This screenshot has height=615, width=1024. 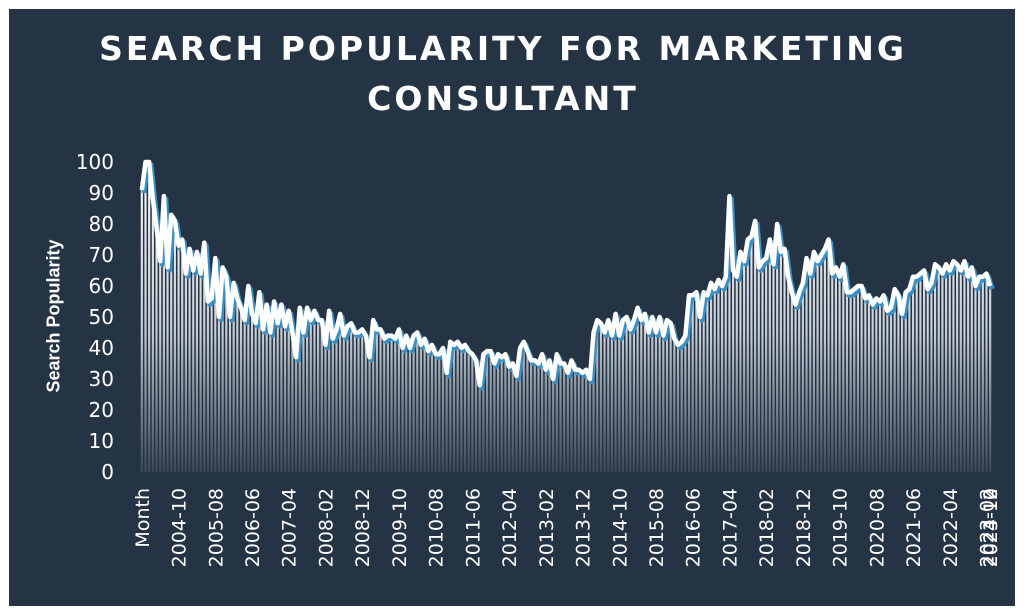 I want to click on x-tick-label: 2023-02, so click(x=987, y=527).